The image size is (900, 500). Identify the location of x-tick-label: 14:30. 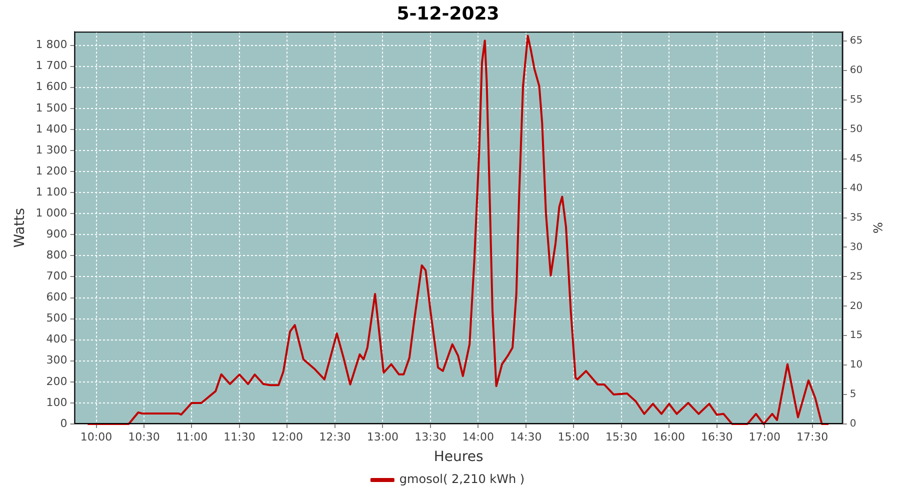
(526, 437).